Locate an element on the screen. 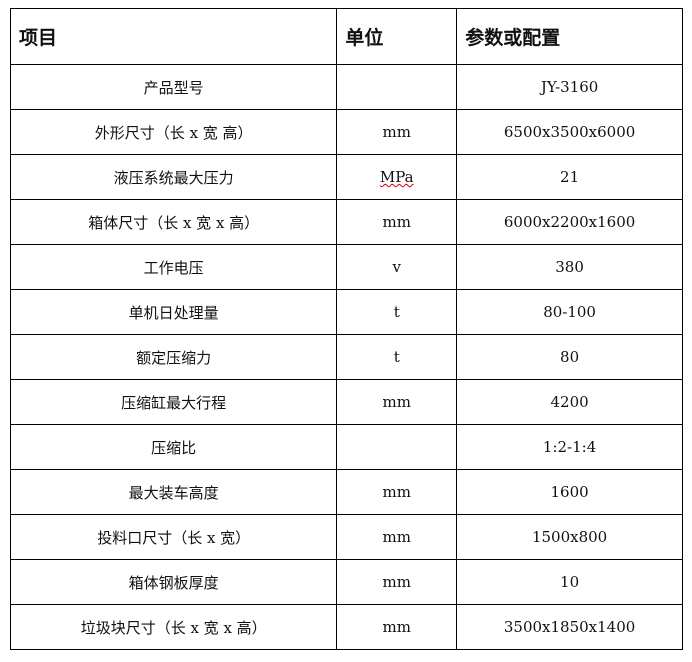 Image resolution: width=692 pixels, height=662 pixels. table-row: 额定压缩力 t 80 is located at coordinates (346, 357).